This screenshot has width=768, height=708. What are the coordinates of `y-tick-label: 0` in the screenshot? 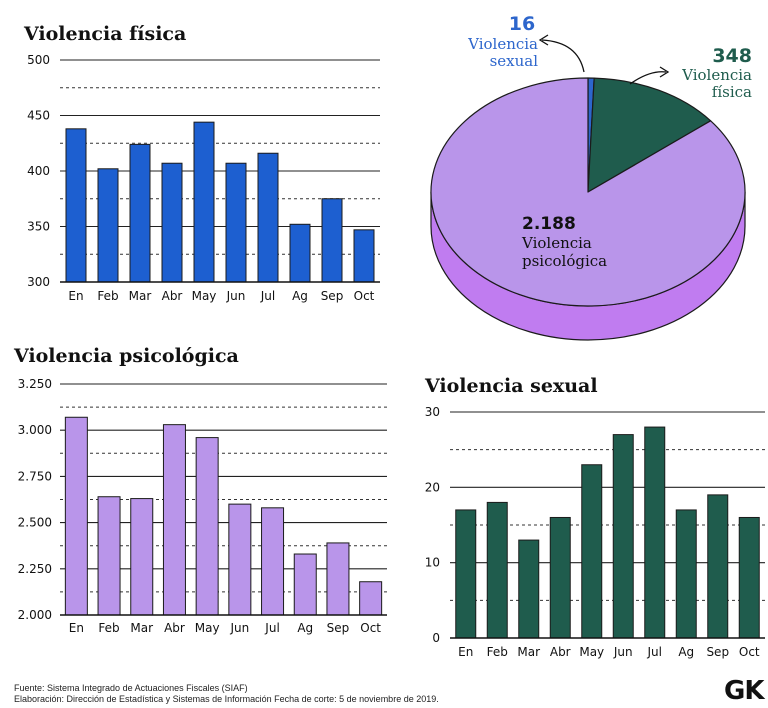 It's located at (436, 638).